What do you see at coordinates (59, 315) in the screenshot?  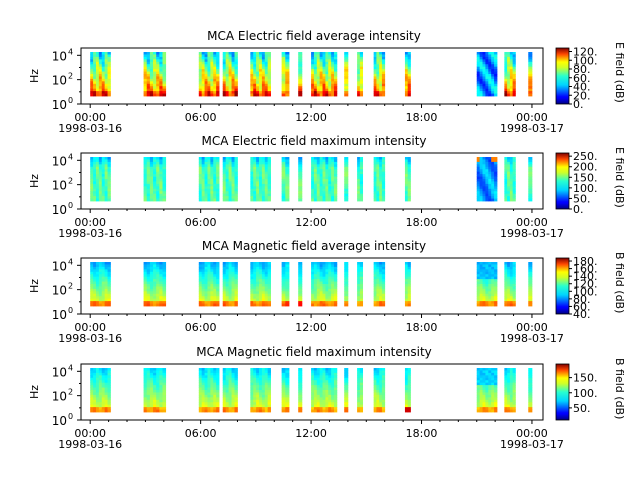 I see `y-tick-label: 10` at bounding box center [59, 315].